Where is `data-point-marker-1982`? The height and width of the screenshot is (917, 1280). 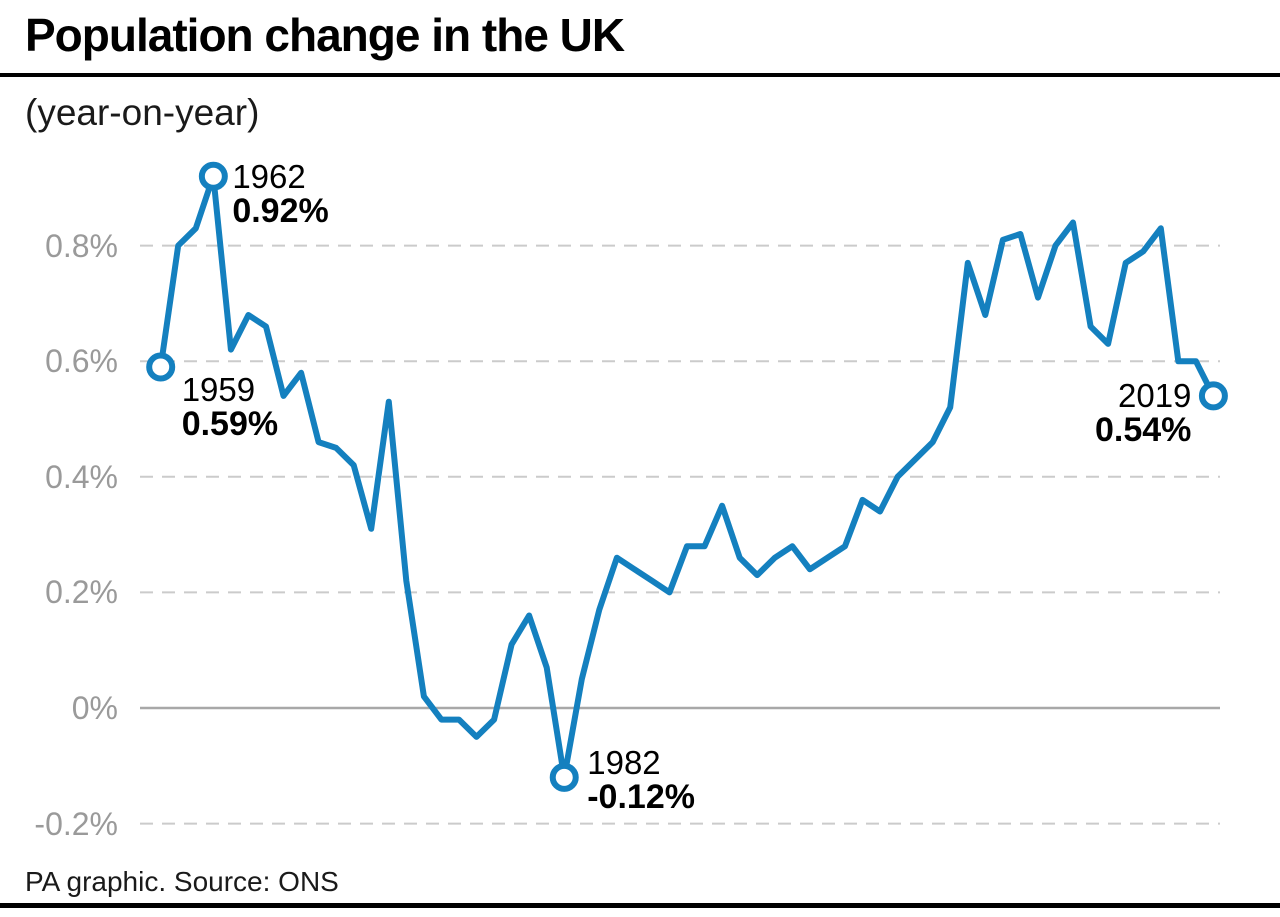 data-point-marker-1982 is located at coordinates (564, 777).